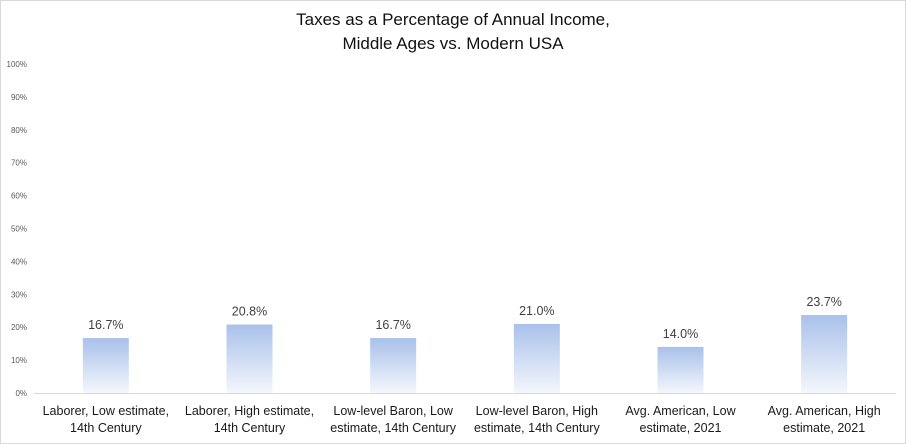  I want to click on x-tick-label: Laborer, High estimate, 14th Century, so click(249, 419).